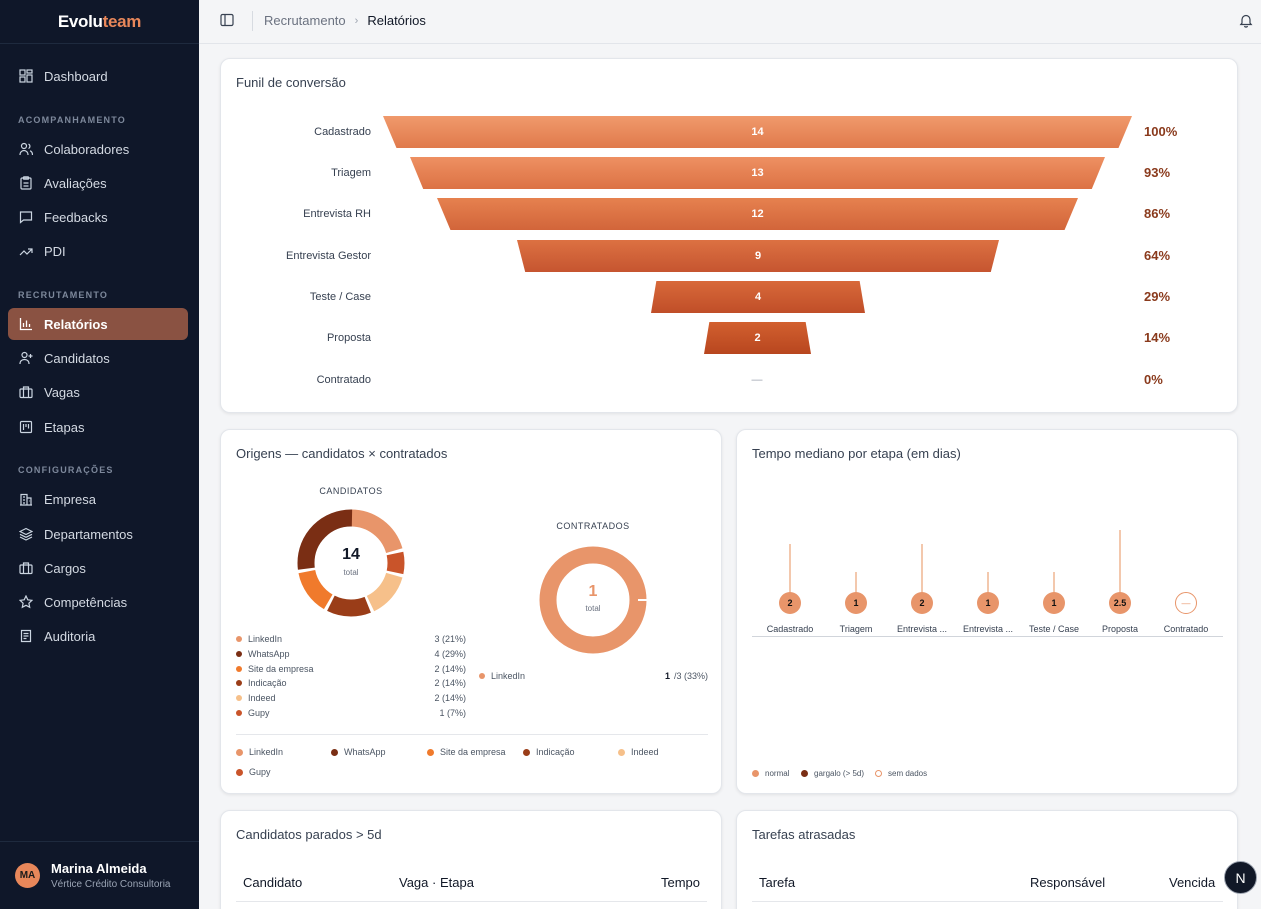  I want to click on breadcrumb-current: Relatórios, so click(396, 20).